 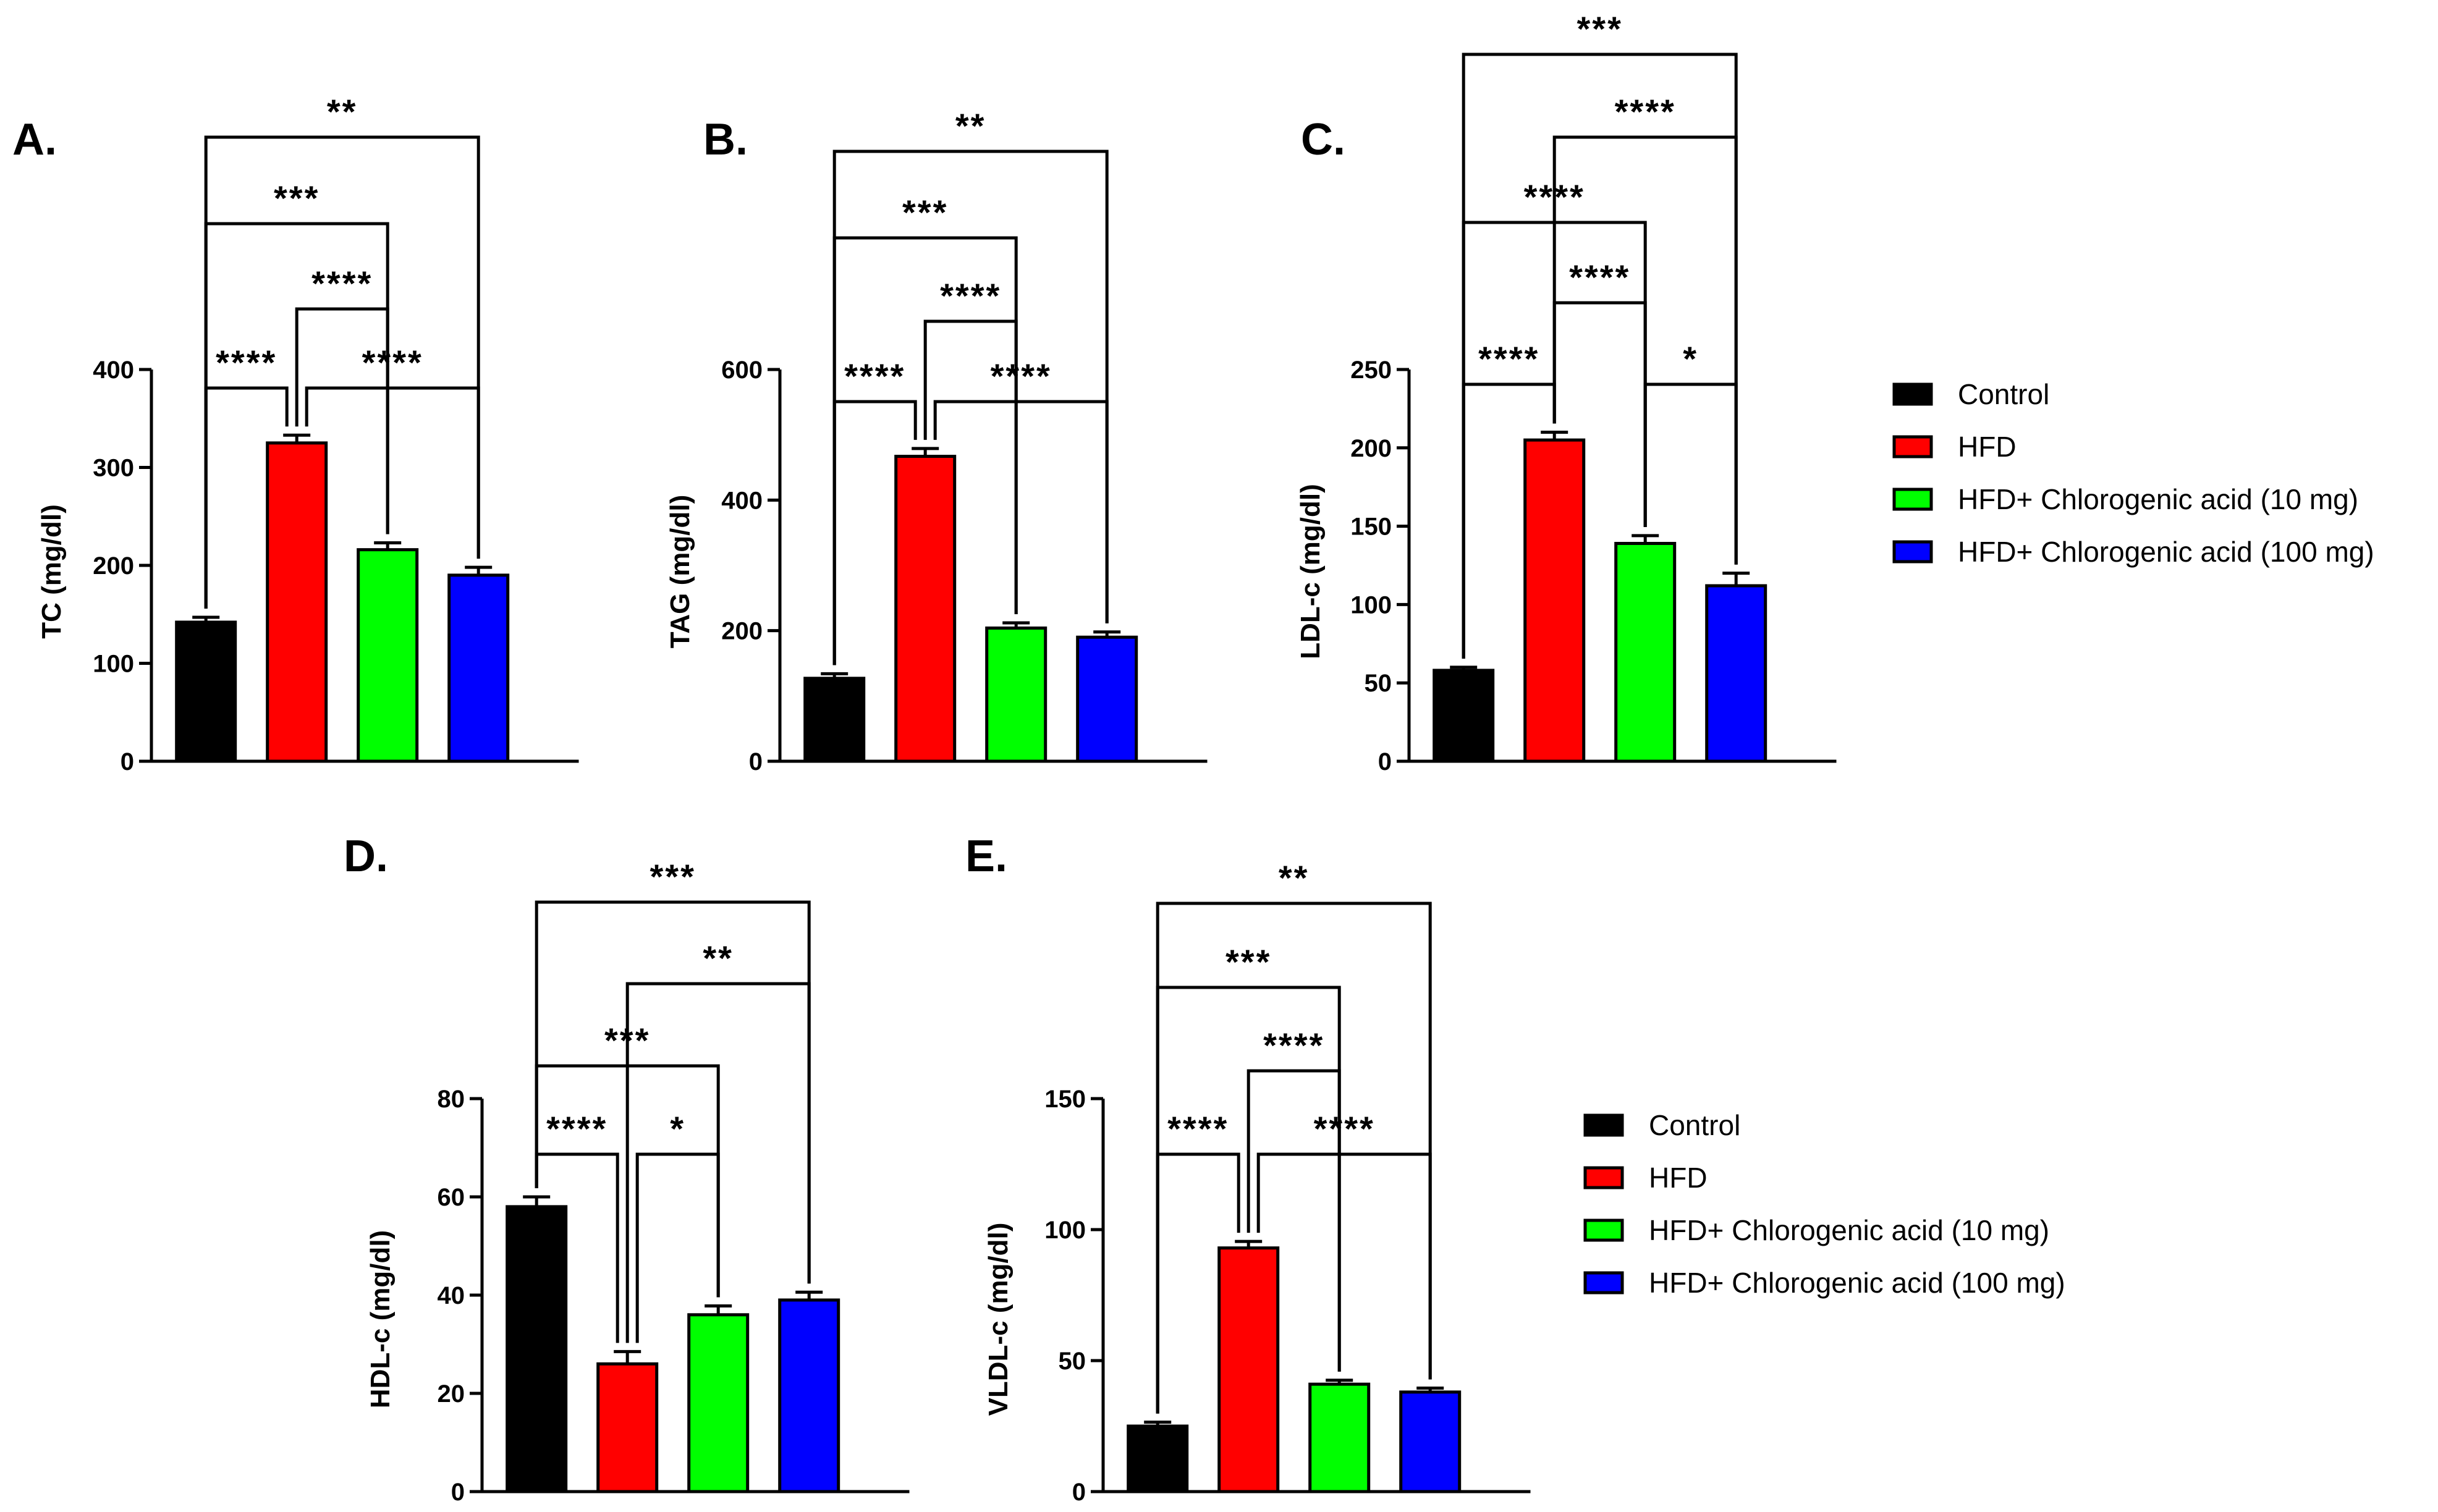 I want to click on panel-letter-c: C., so click(x=1323, y=139).